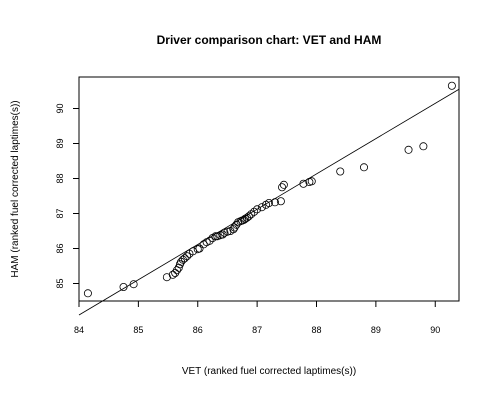  Describe the element at coordinates (198, 330) in the screenshot. I see `x-tick-label: 86` at that location.